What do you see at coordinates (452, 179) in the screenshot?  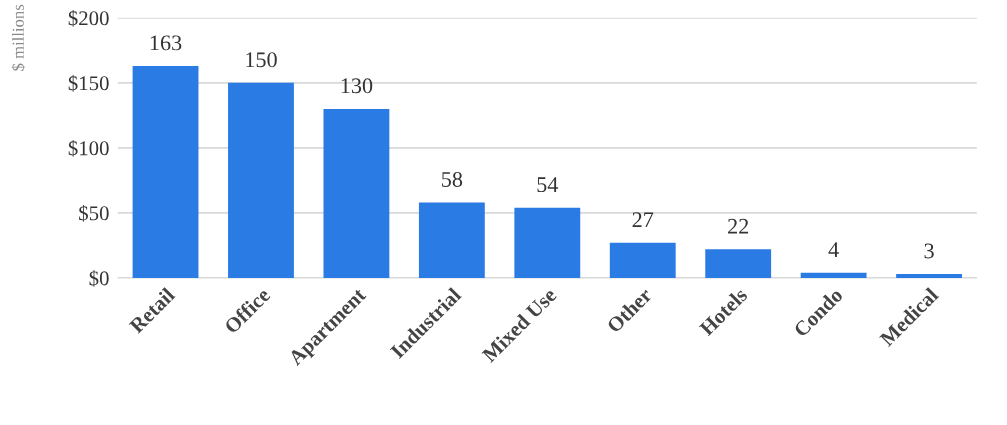 I see `data-label: 58` at bounding box center [452, 179].